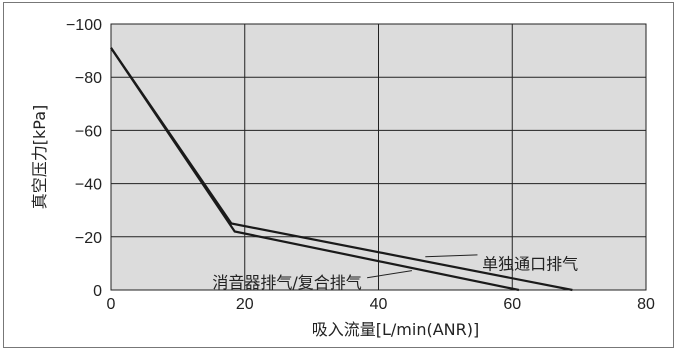  I want to click on x-tick-label: 60, so click(512, 304).